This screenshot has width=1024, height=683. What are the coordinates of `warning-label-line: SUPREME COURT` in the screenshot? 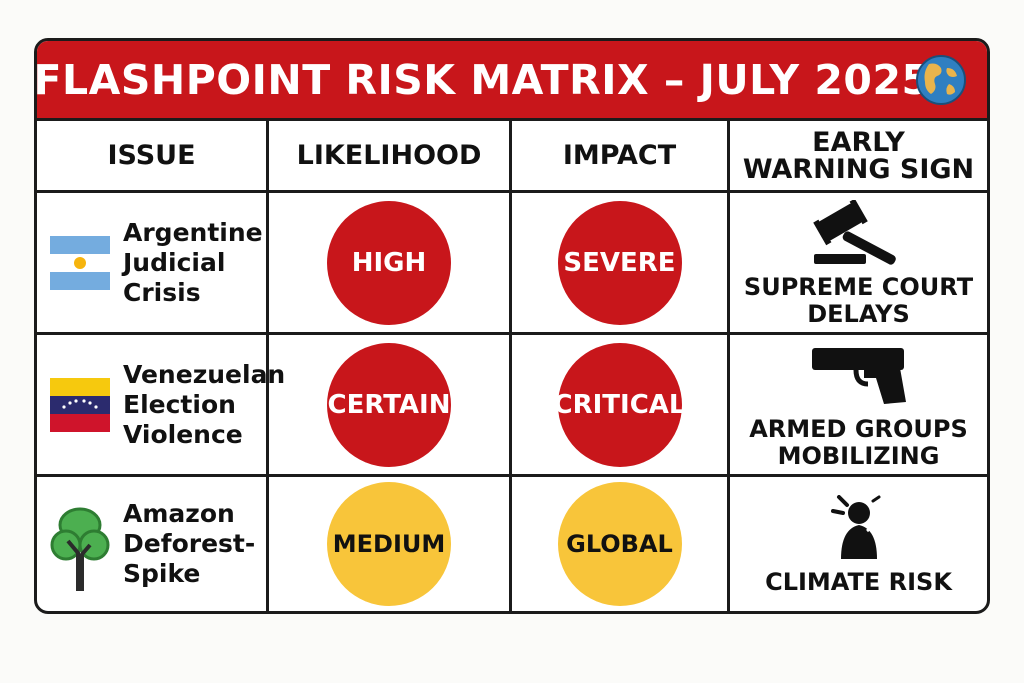 It's located at (858, 287).